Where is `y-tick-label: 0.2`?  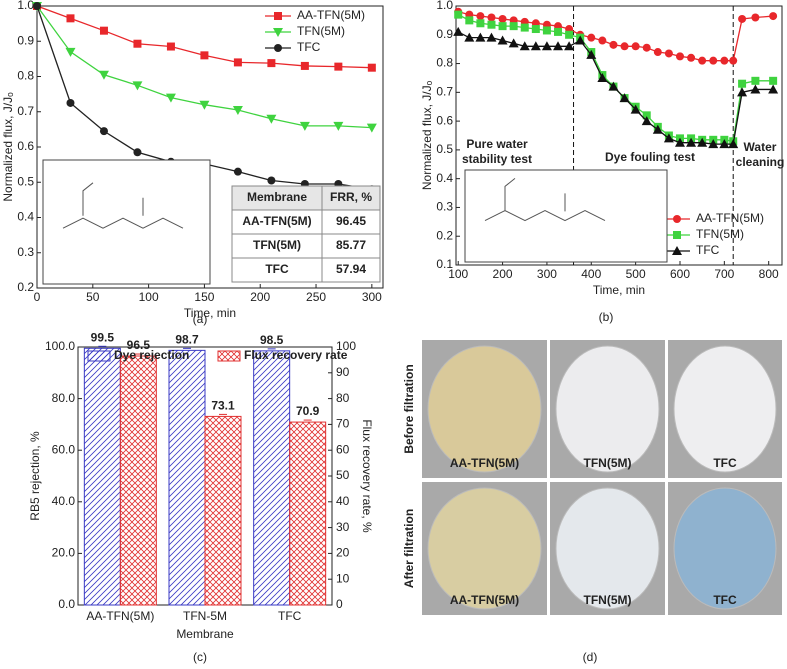
y-tick-label: 0.2 is located at coordinates (444, 235).